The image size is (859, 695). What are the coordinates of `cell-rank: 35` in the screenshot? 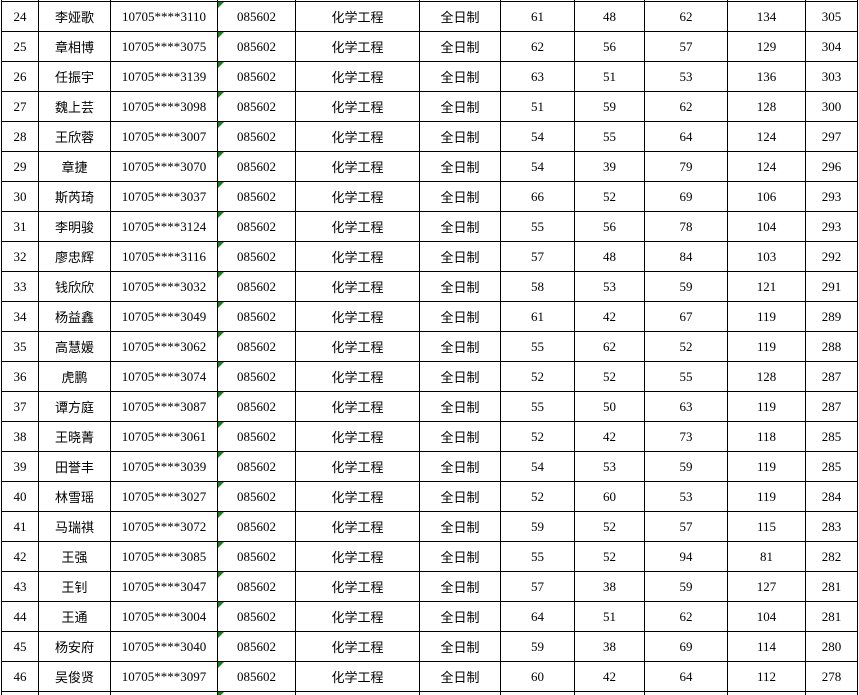 It's located at (20, 346).